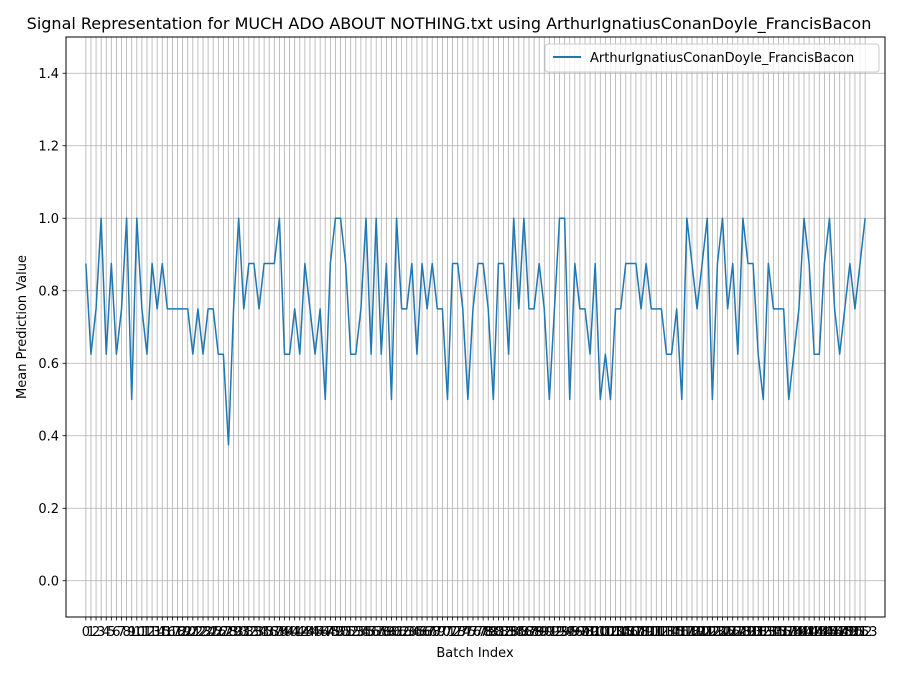 The image size is (900, 675). I want to click on y-tick-label: 0.6, so click(48, 364).